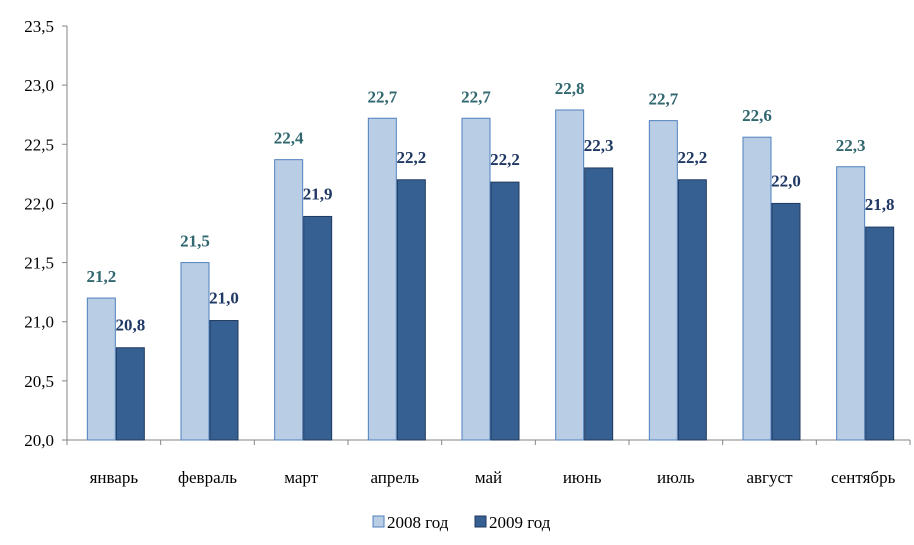 The width and height of the screenshot is (914, 545). Describe the element at coordinates (880, 204) in the screenshot. I see `data-label: 21,8` at that location.